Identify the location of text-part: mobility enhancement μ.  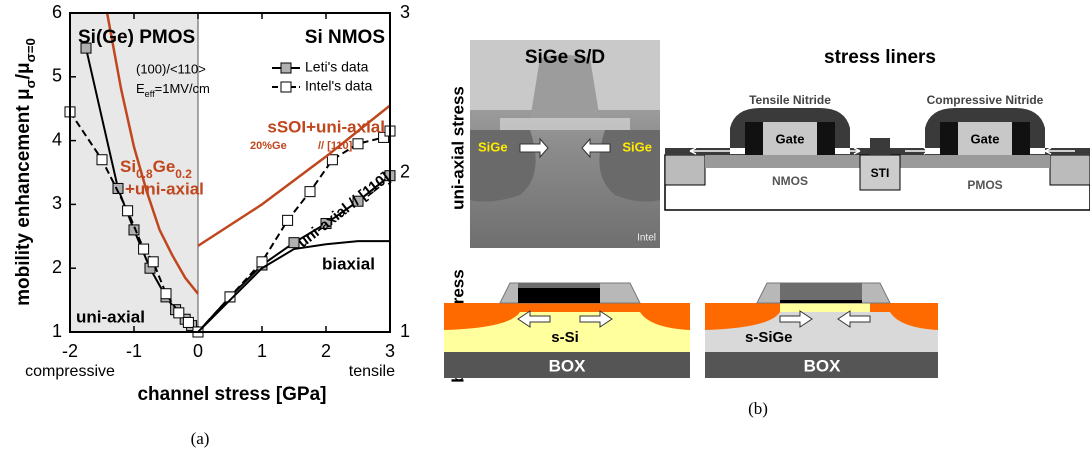
(23, 197).